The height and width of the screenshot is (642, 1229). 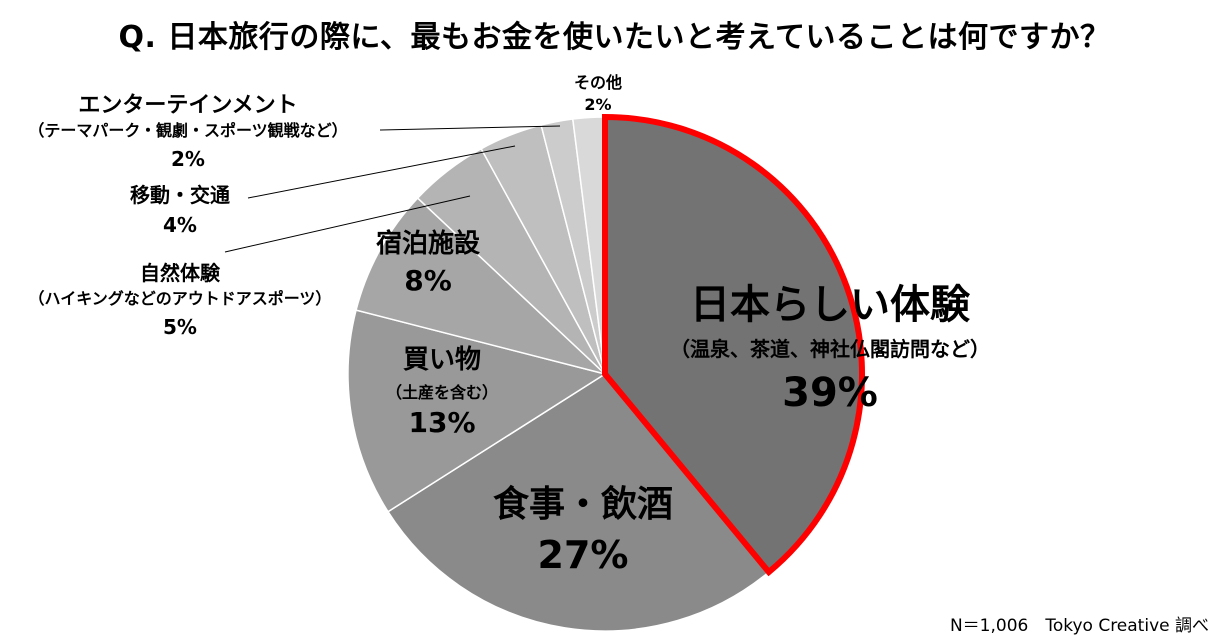 What do you see at coordinates (187, 130) in the screenshot?
I see `slice-sublabel: （テーマパーク・観劇・スポーツ観戦など）` at bounding box center [187, 130].